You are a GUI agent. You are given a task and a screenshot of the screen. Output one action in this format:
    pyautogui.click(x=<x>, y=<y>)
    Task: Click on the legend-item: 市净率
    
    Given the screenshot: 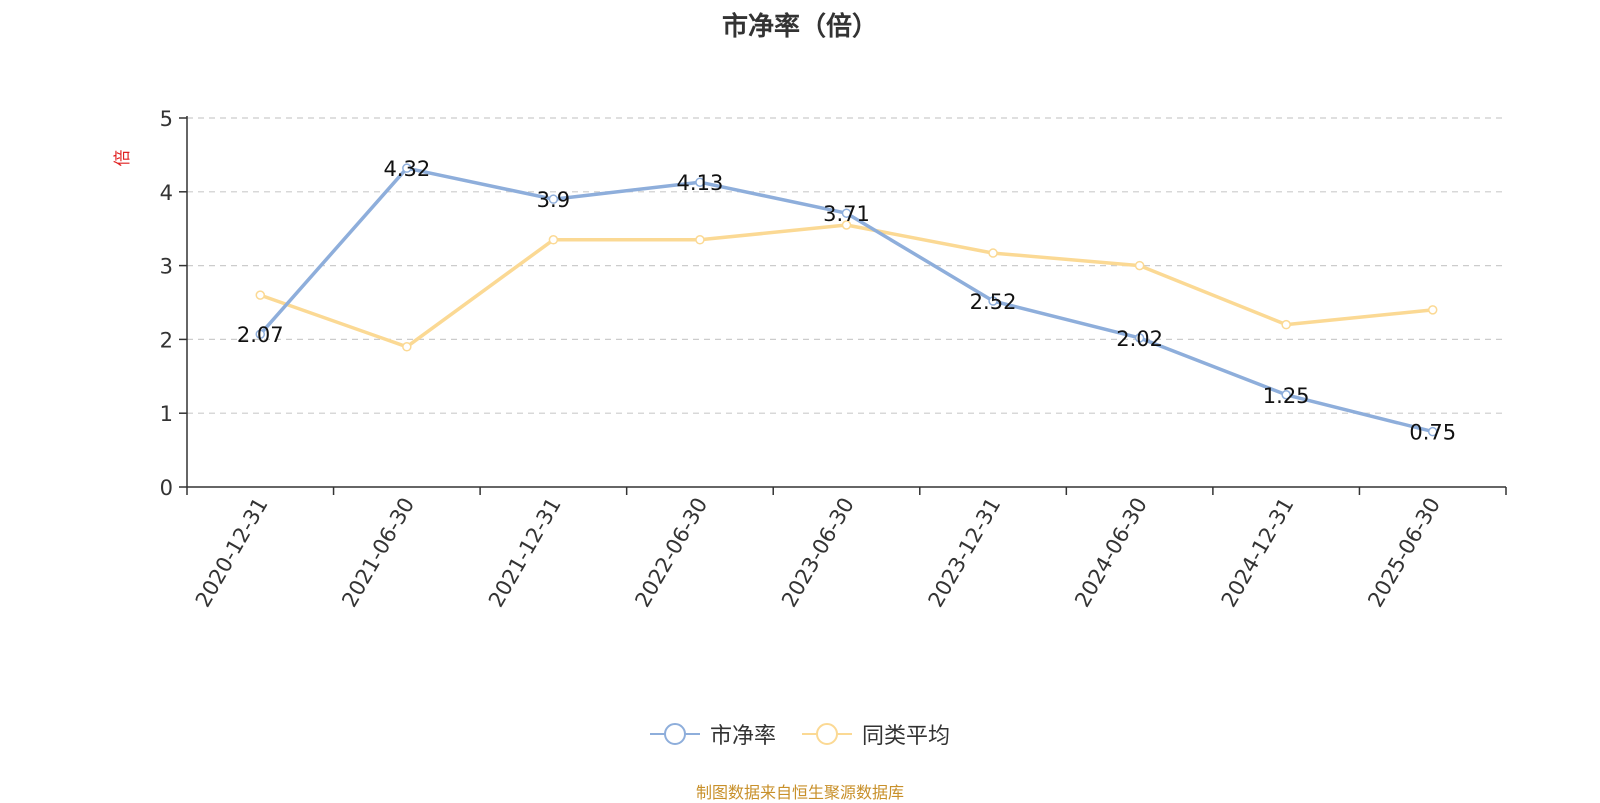 What is the action you would take?
    pyautogui.click(x=712, y=734)
    